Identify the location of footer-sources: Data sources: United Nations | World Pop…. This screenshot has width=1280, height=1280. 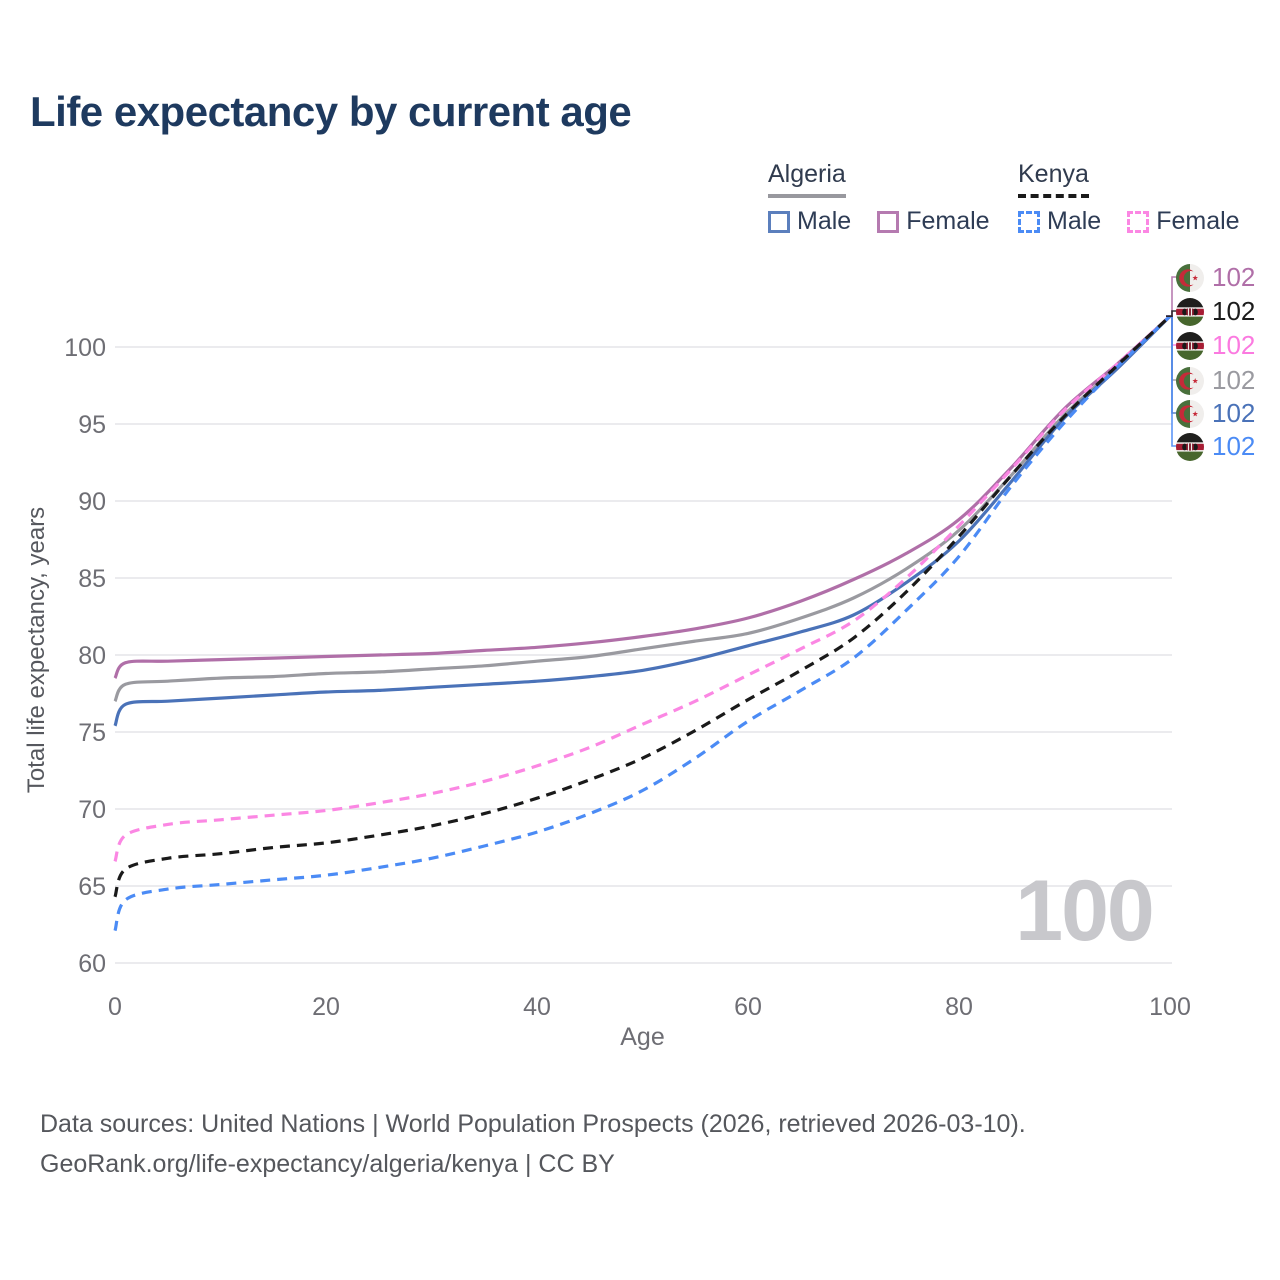
(533, 1124).